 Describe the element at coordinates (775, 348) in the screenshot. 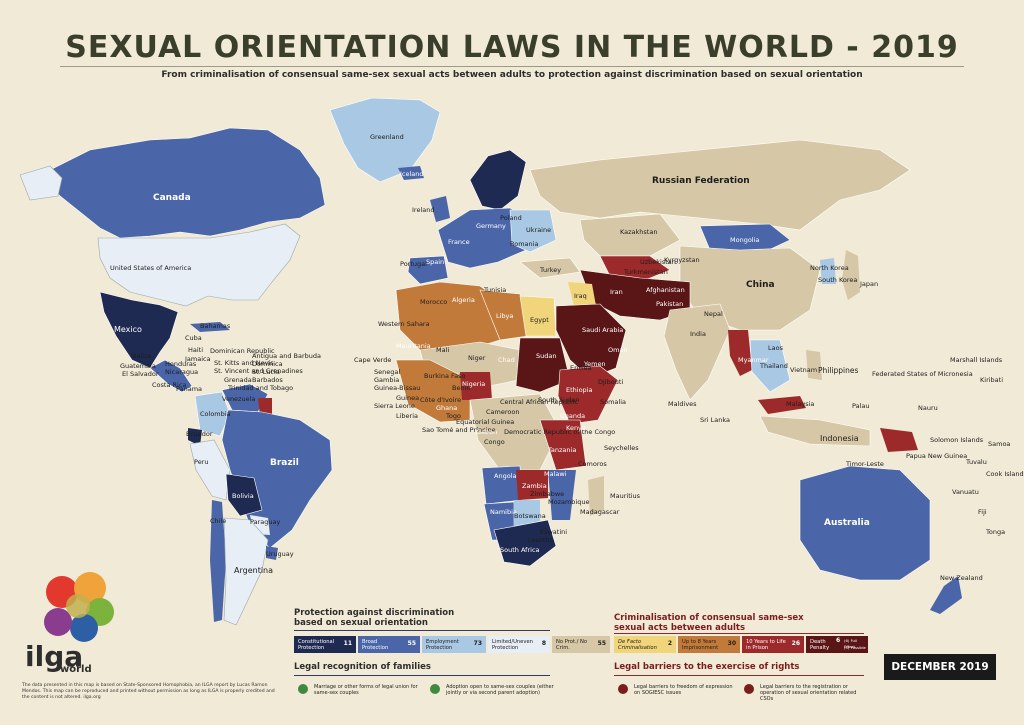

I see `label-laos: Laos` at that location.